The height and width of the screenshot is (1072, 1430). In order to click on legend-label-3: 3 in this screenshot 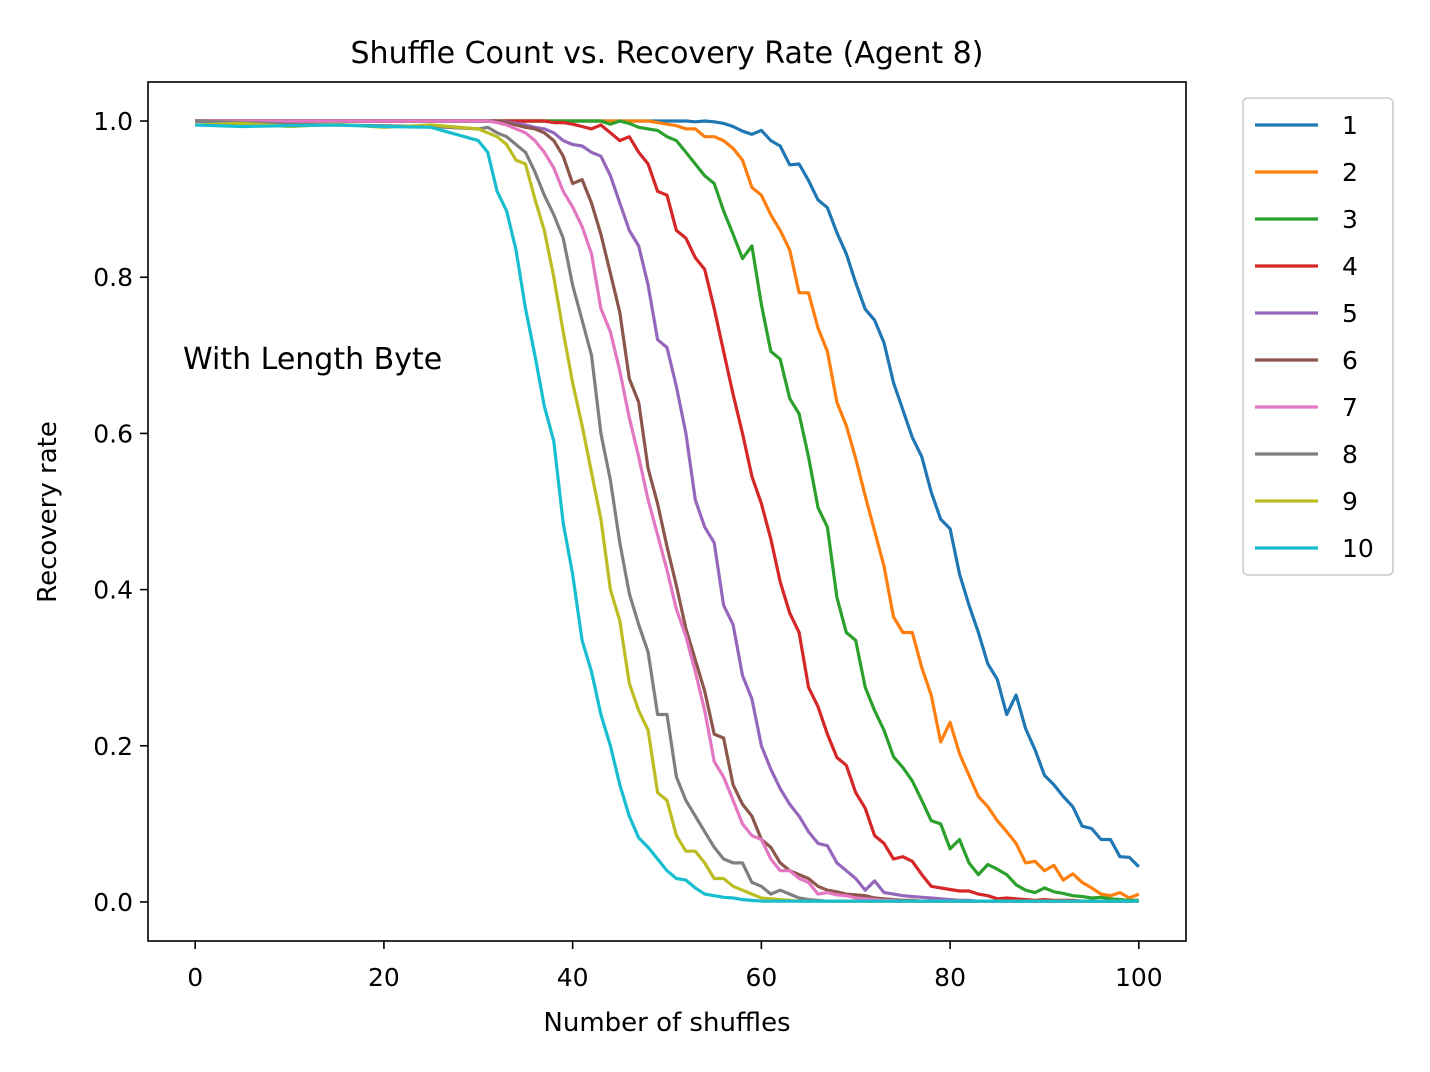, I will do `click(1350, 219)`.